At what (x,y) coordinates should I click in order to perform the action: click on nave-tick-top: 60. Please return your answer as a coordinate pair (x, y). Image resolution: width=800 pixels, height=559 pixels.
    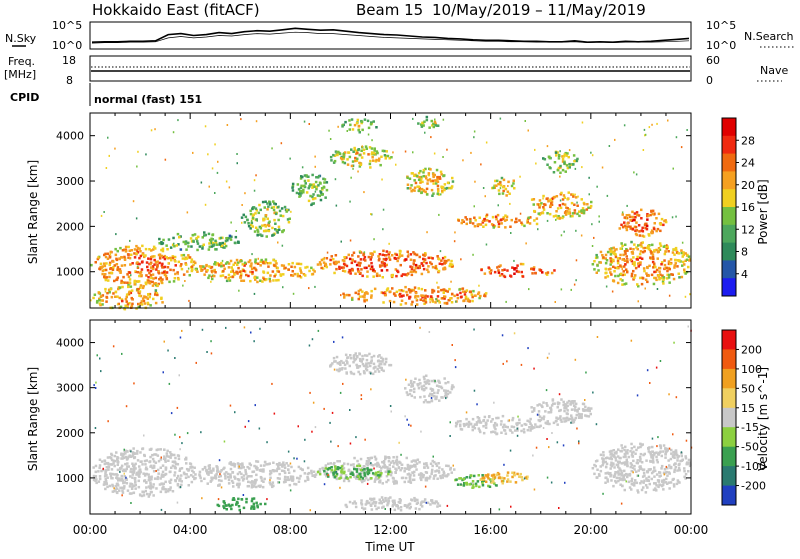
    Looking at the image, I should click on (713, 60).